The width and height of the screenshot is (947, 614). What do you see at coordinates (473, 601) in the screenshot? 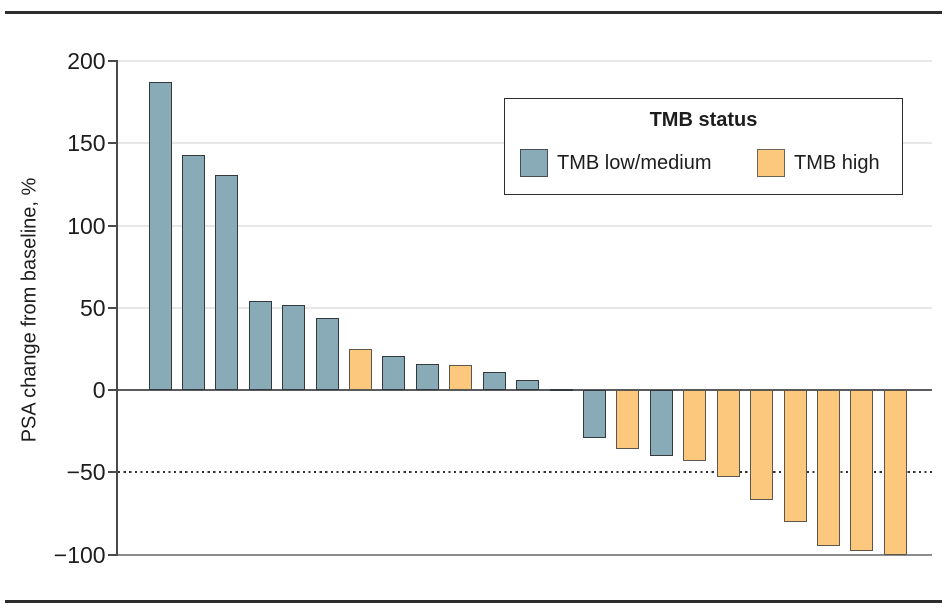
I see `figure-bottom-rule` at bounding box center [473, 601].